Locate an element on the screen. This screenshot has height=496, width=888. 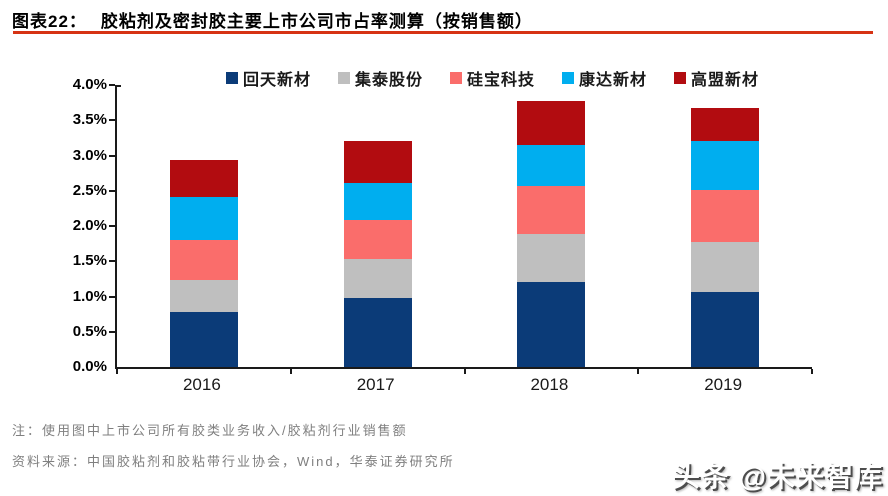
stacked-bar-2016 is located at coordinates (203, 263).